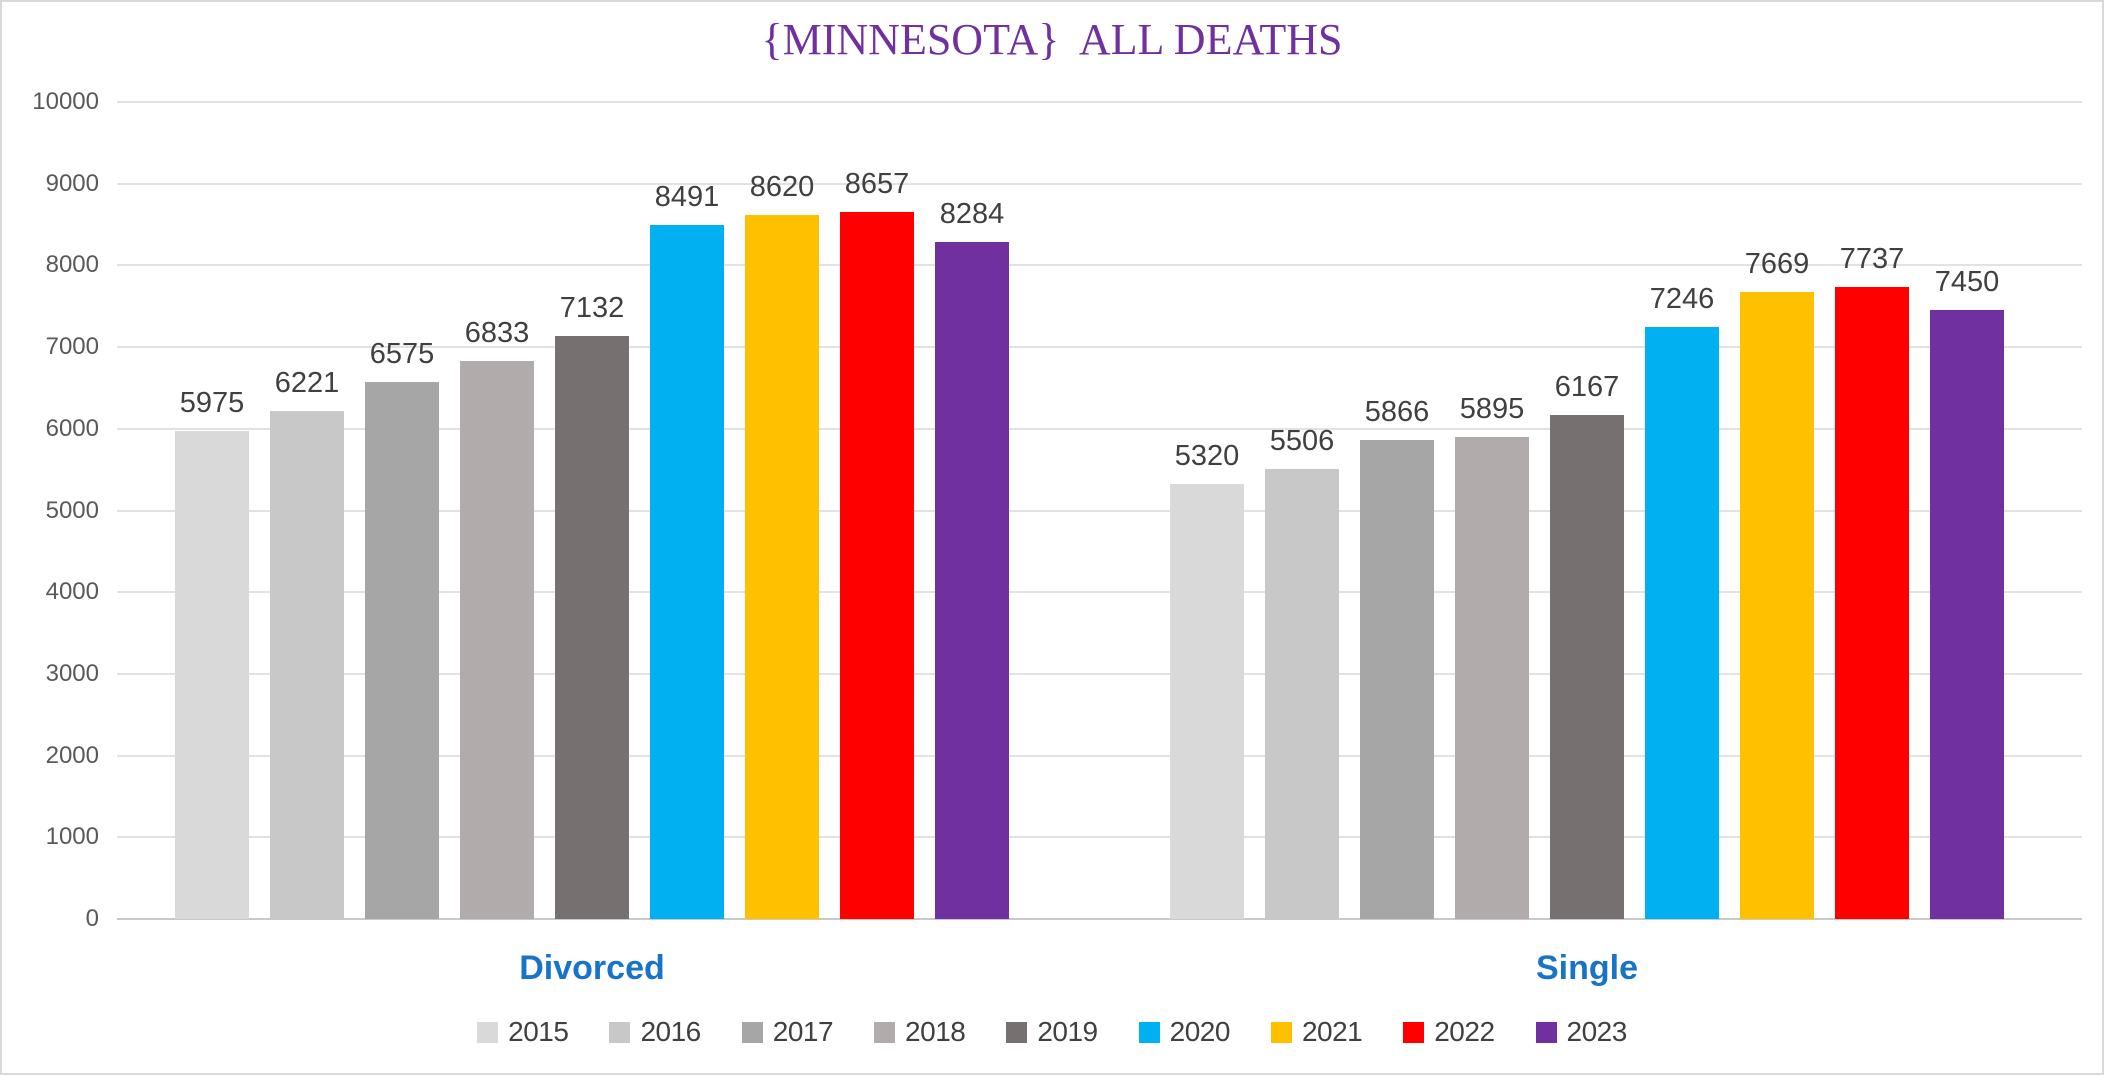 The width and height of the screenshot is (2104, 1075). What do you see at coordinates (935, 1031) in the screenshot?
I see `legend-label: 2018` at bounding box center [935, 1031].